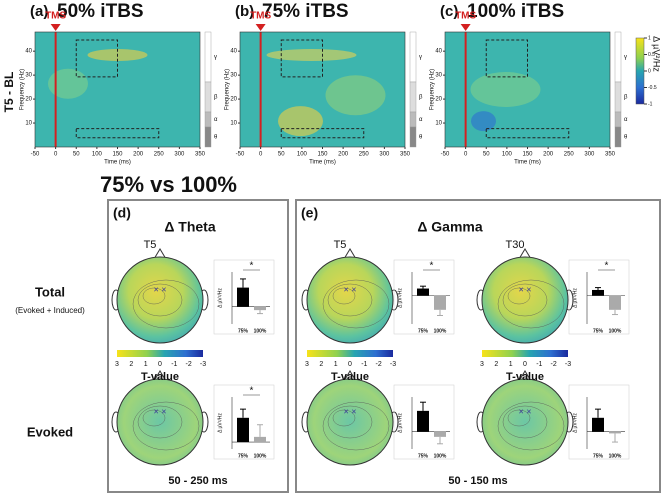 This screenshot has width=667, height=496. I want to click on window: 50 - 150 ms, so click(477, 481).